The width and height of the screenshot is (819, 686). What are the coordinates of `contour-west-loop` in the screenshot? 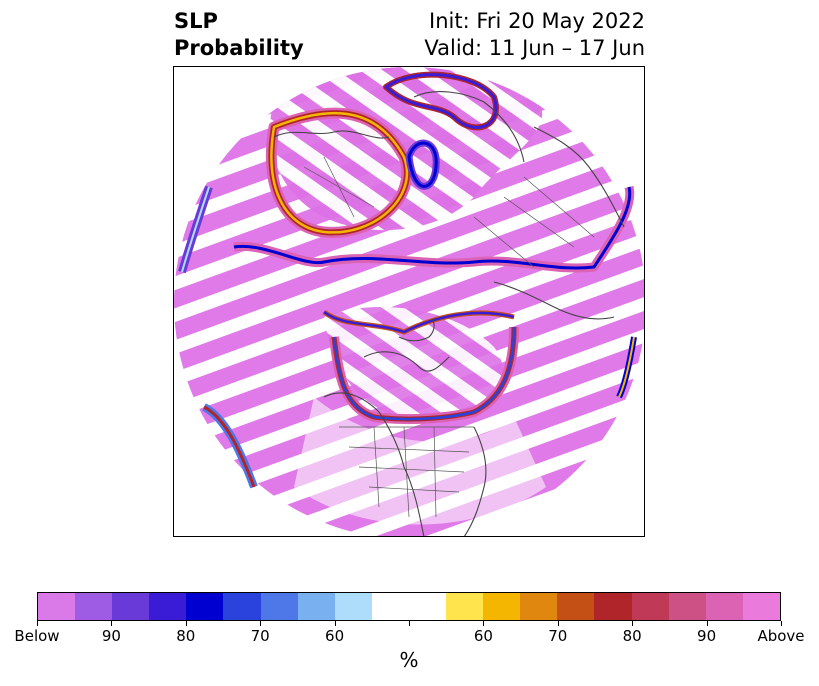 It's located at (339, 172).